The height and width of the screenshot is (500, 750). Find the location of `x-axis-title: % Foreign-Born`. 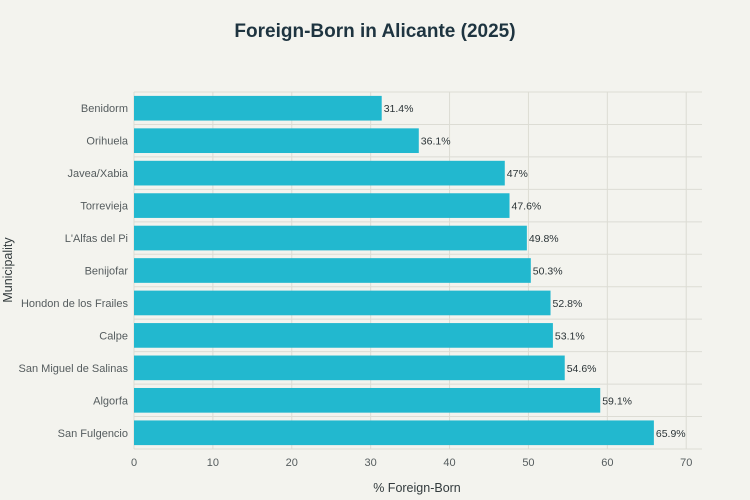

x-axis-title: % Foreign-Born is located at coordinates (417, 488).